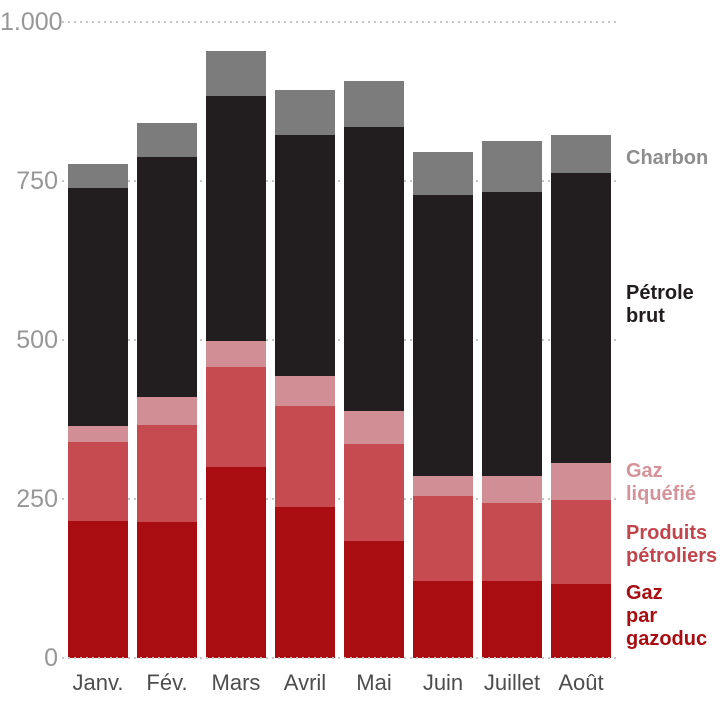 The image size is (728, 707). Describe the element at coordinates (98, 175) in the screenshot. I see `bar-segment-janv-charbon` at that location.